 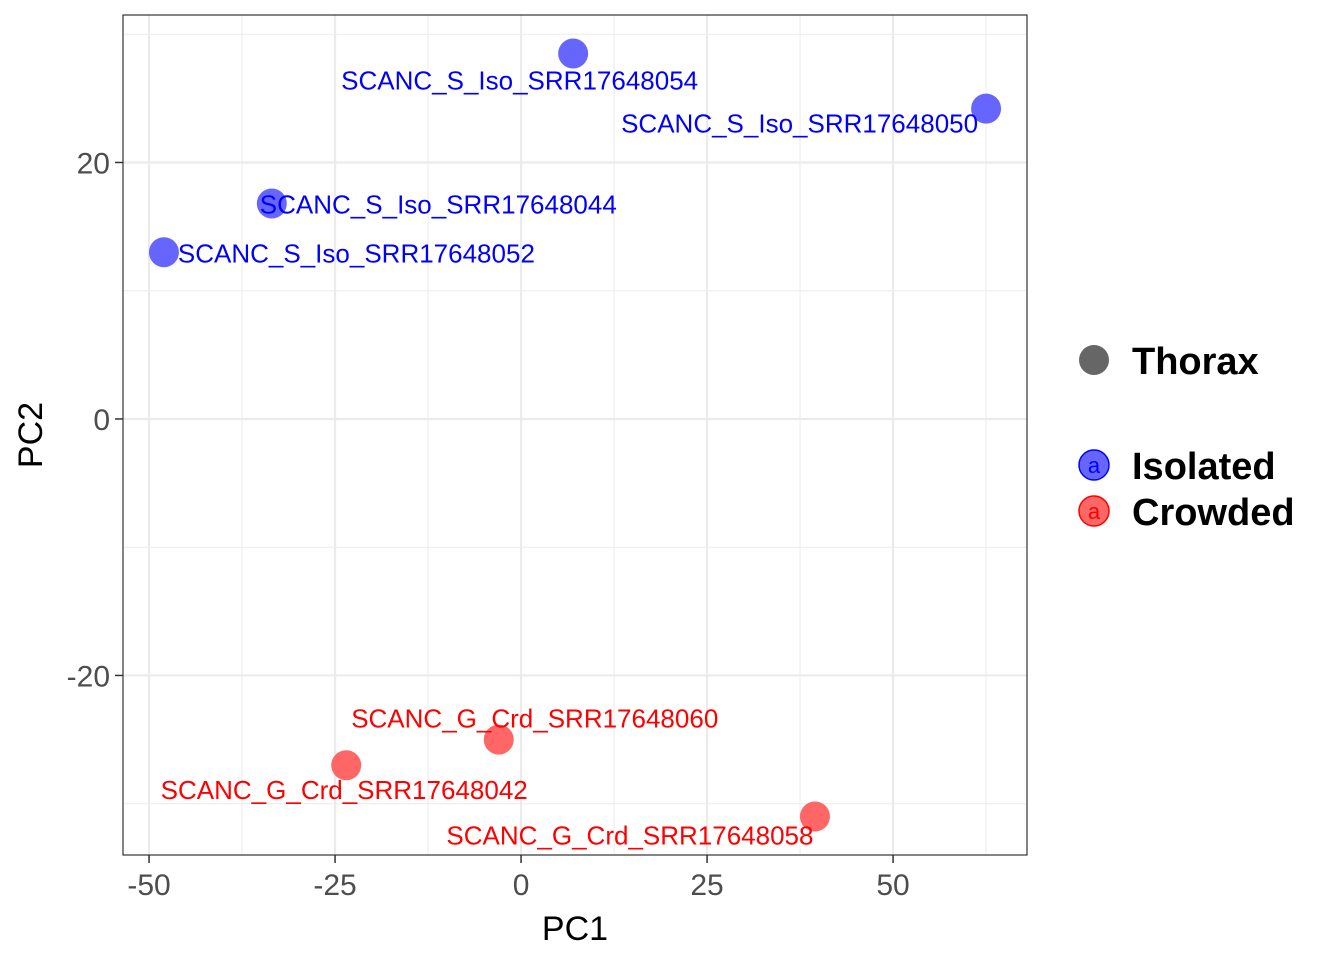 What do you see at coordinates (88, 676) in the screenshot?
I see `y-tick-label: -20` at bounding box center [88, 676].